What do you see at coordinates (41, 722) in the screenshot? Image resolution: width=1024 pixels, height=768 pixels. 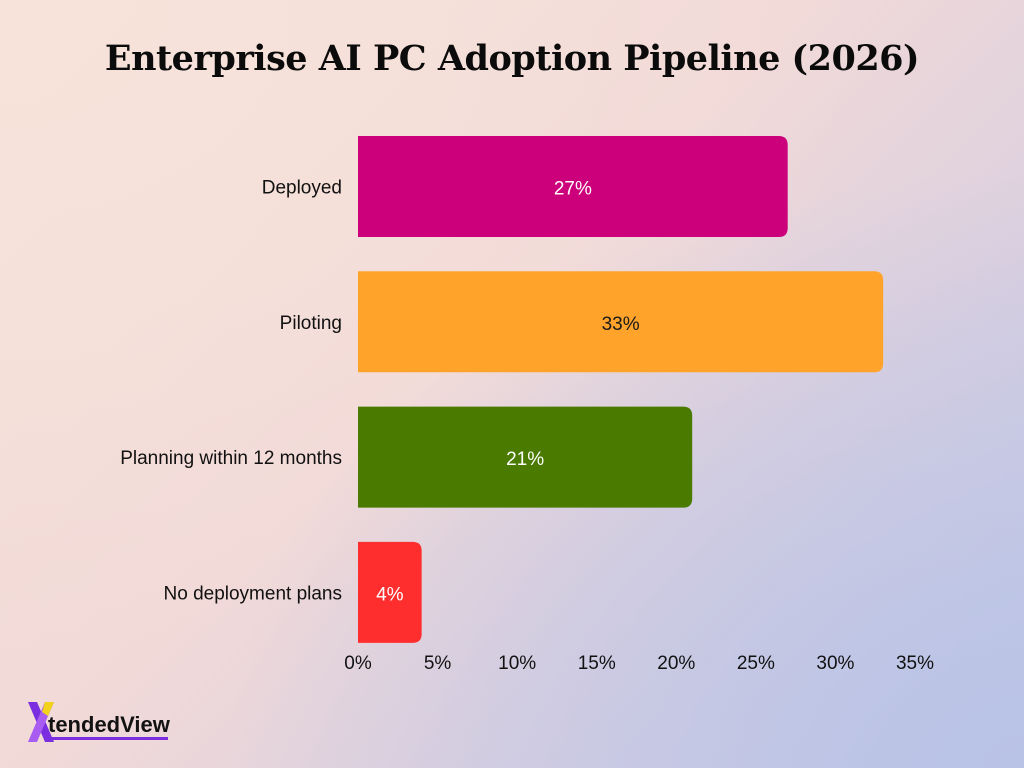 I see `x-logo-icon` at bounding box center [41, 722].